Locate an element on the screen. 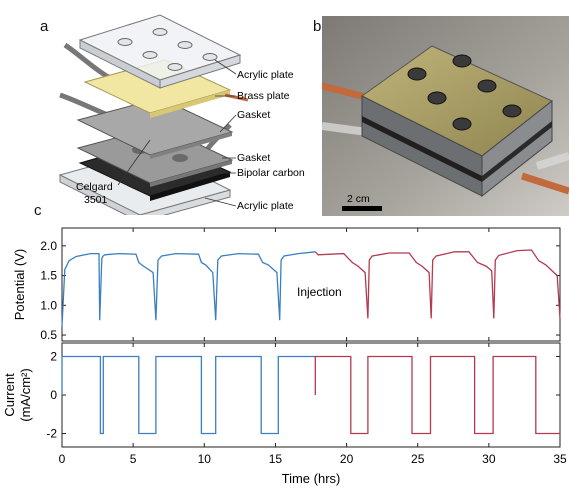  label-brass-plate: Brass plate is located at coordinates (263, 96).